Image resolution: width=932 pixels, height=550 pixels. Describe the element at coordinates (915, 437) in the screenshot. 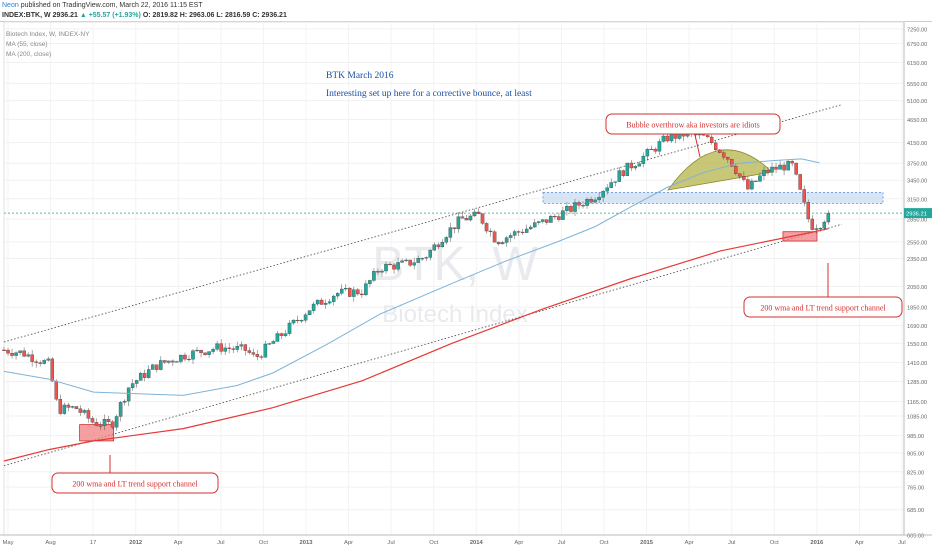

I see `y-tick-label: 985.00` at that location.